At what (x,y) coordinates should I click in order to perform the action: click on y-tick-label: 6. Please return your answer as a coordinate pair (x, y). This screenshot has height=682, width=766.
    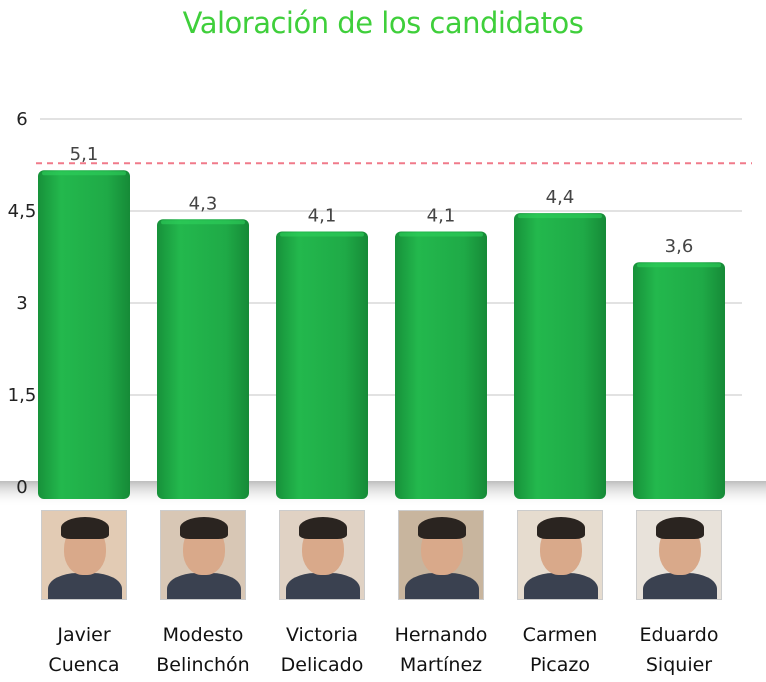
    Looking at the image, I should click on (21, 119).